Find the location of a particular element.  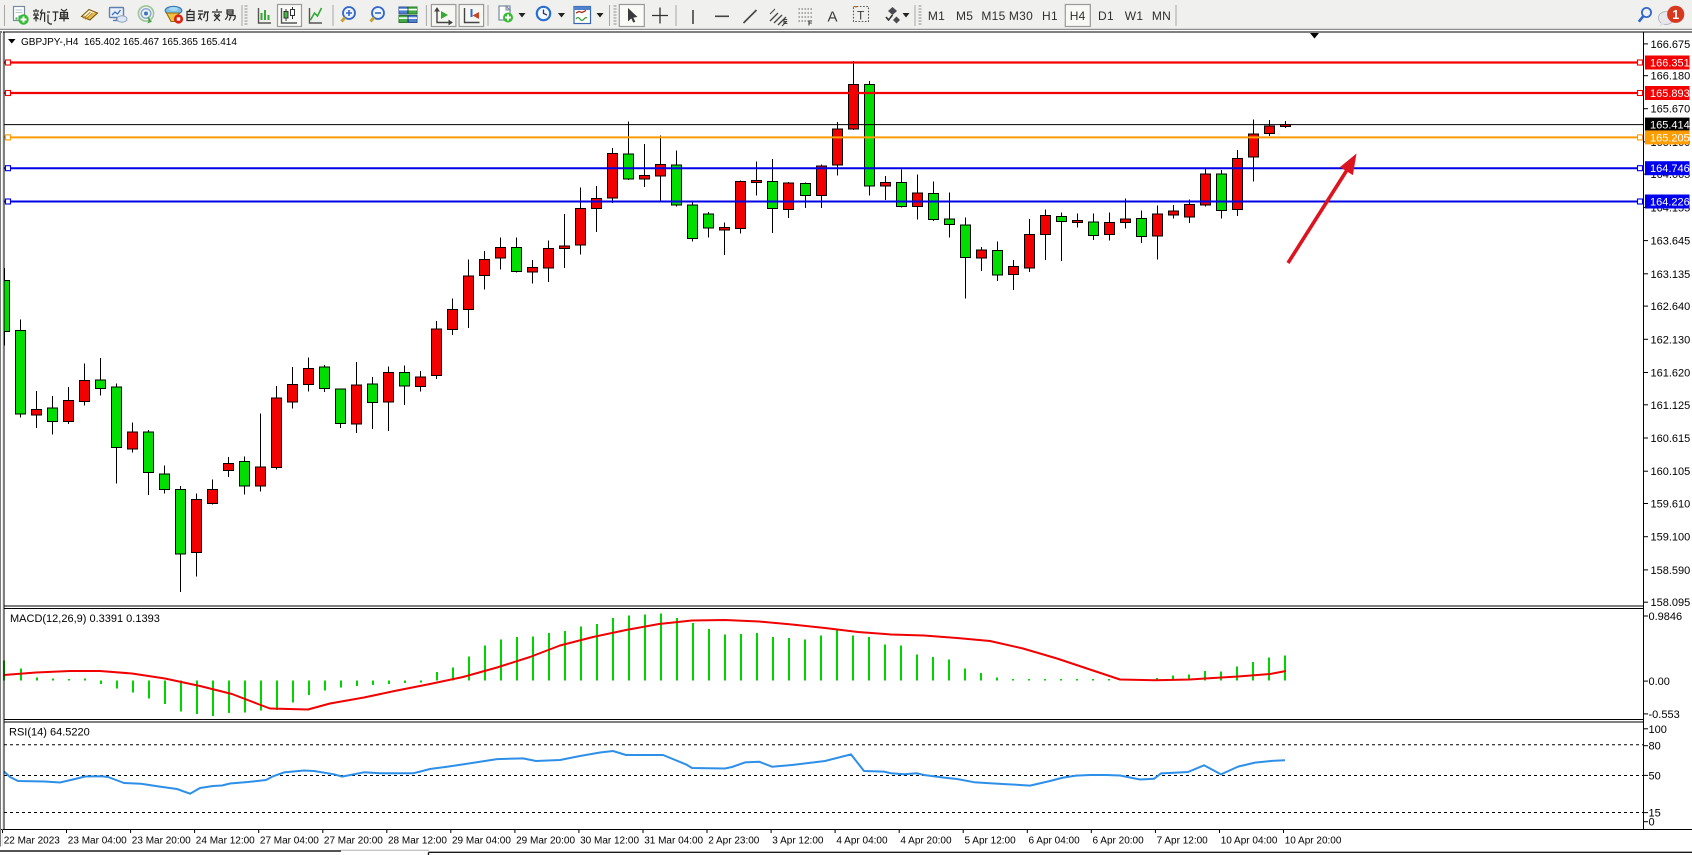

svg-text: 27 Mar 04:00 is located at coordinates (289, 841).